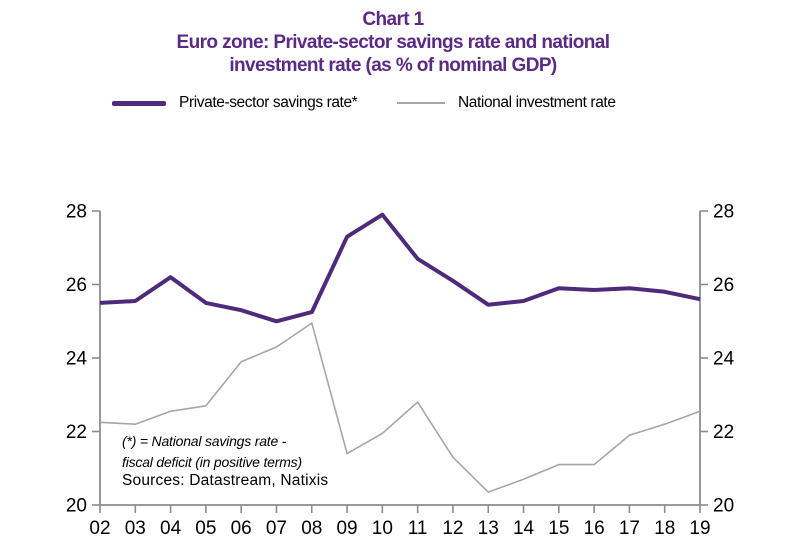  I want to click on footnote-line2: fiscal deficit (in positive terms), so click(212, 462).